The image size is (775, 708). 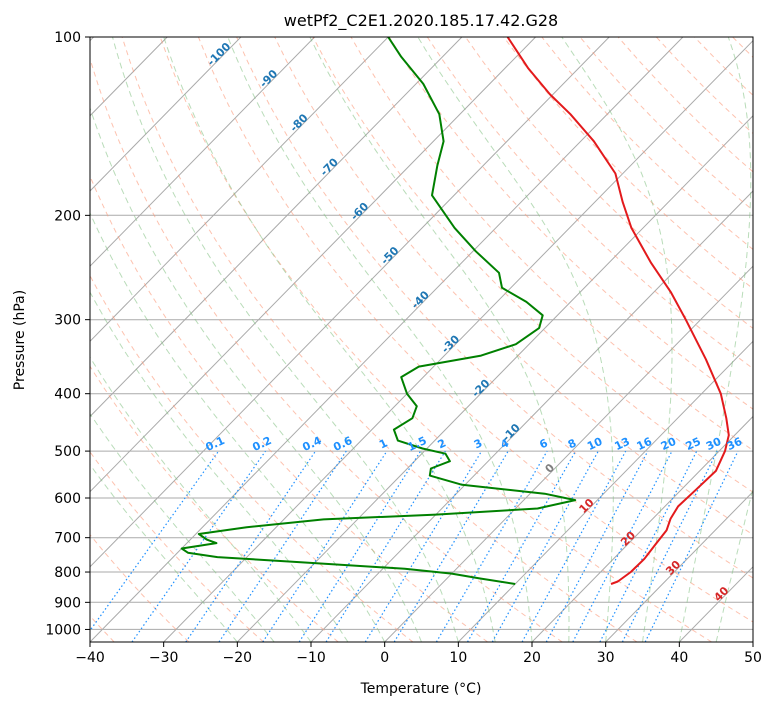 What do you see at coordinates (628, 539) in the screenshot?
I see `isotherm-label: 20` at bounding box center [628, 539].